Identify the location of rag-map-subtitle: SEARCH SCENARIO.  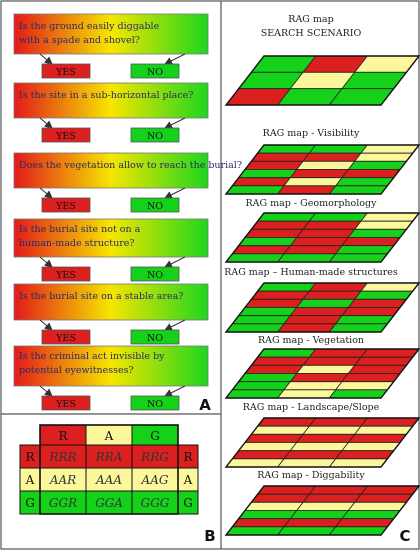
(311, 33).